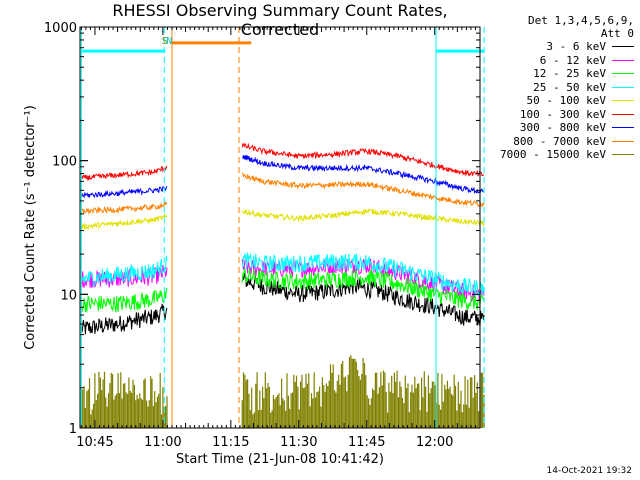  I want to click on legend-header-line-1: Det 1,3,4,5,6,9,, so click(581, 20).